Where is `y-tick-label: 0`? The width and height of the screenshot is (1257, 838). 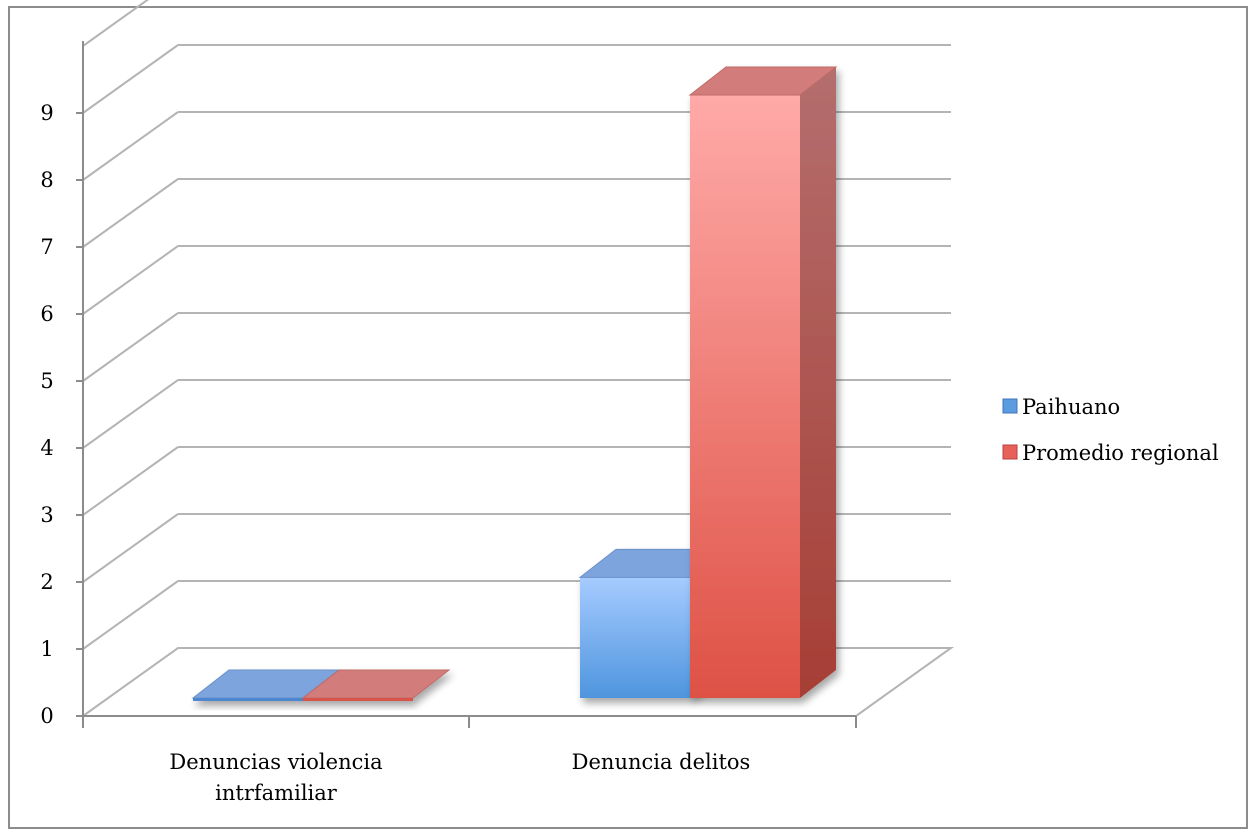 y-tick-label: 0 is located at coordinates (46, 716).